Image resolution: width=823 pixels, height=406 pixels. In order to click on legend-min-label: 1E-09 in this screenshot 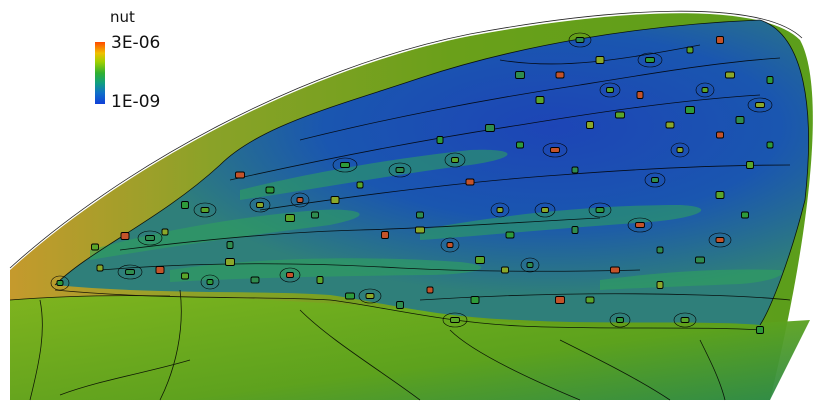, I will do `click(136, 102)`.